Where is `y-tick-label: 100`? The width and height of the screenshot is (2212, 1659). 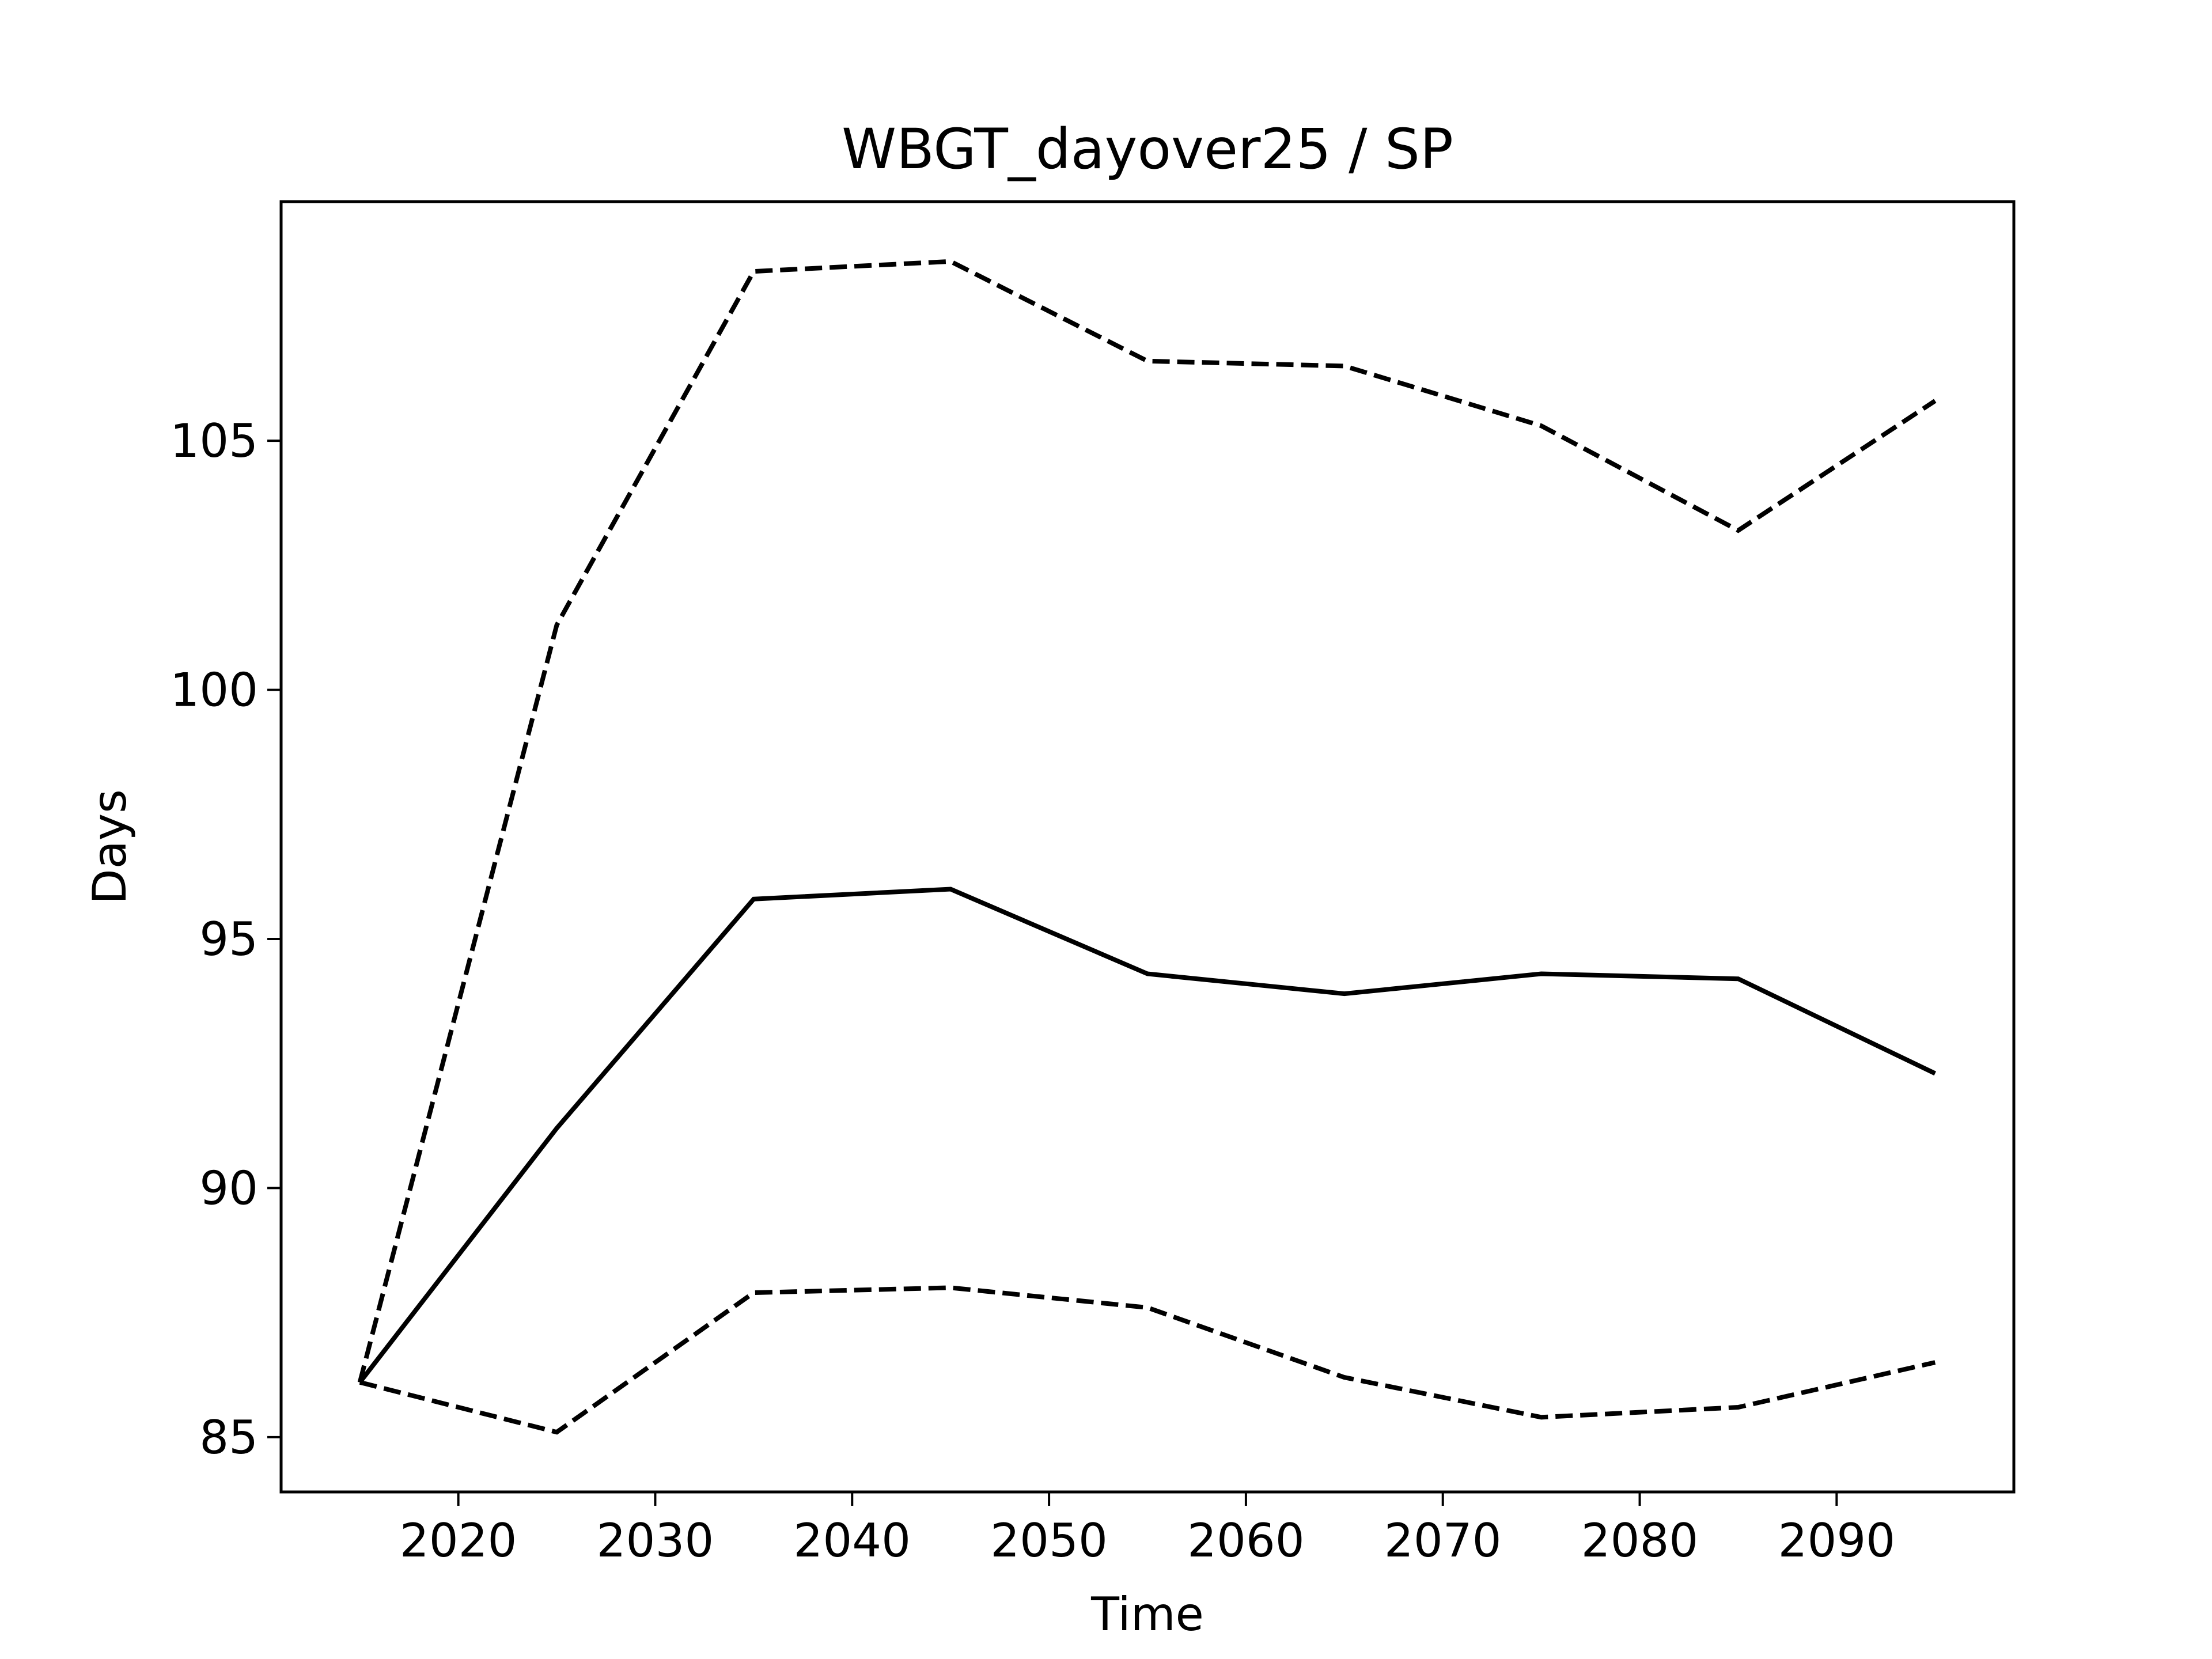
y-tick-label: 100 is located at coordinates (214, 690).